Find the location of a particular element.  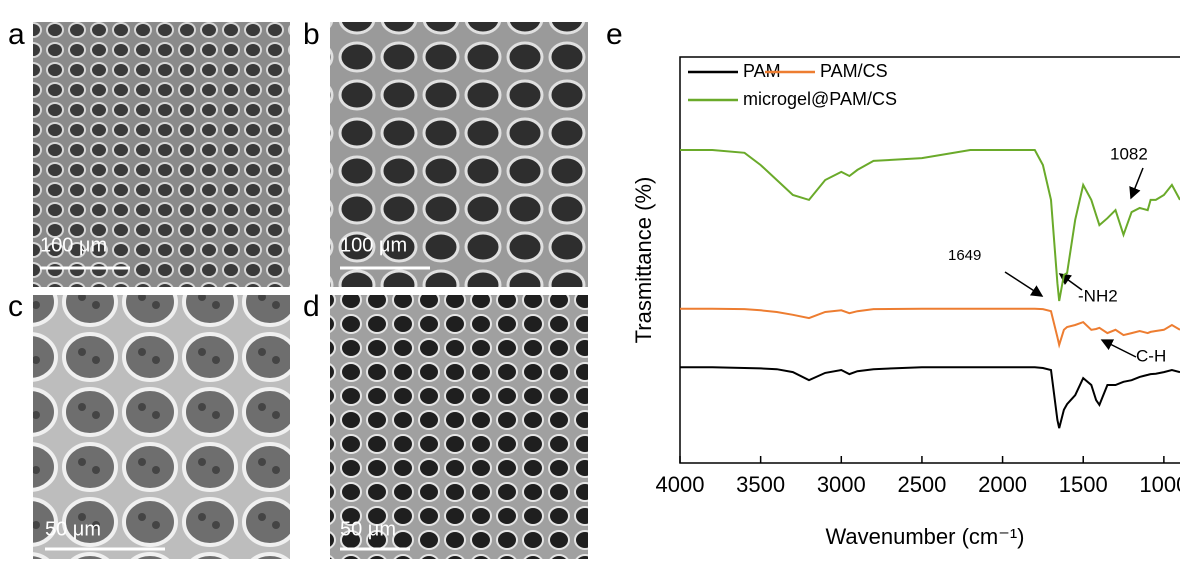

panel-letter: c is located at coordinates (15, 306).